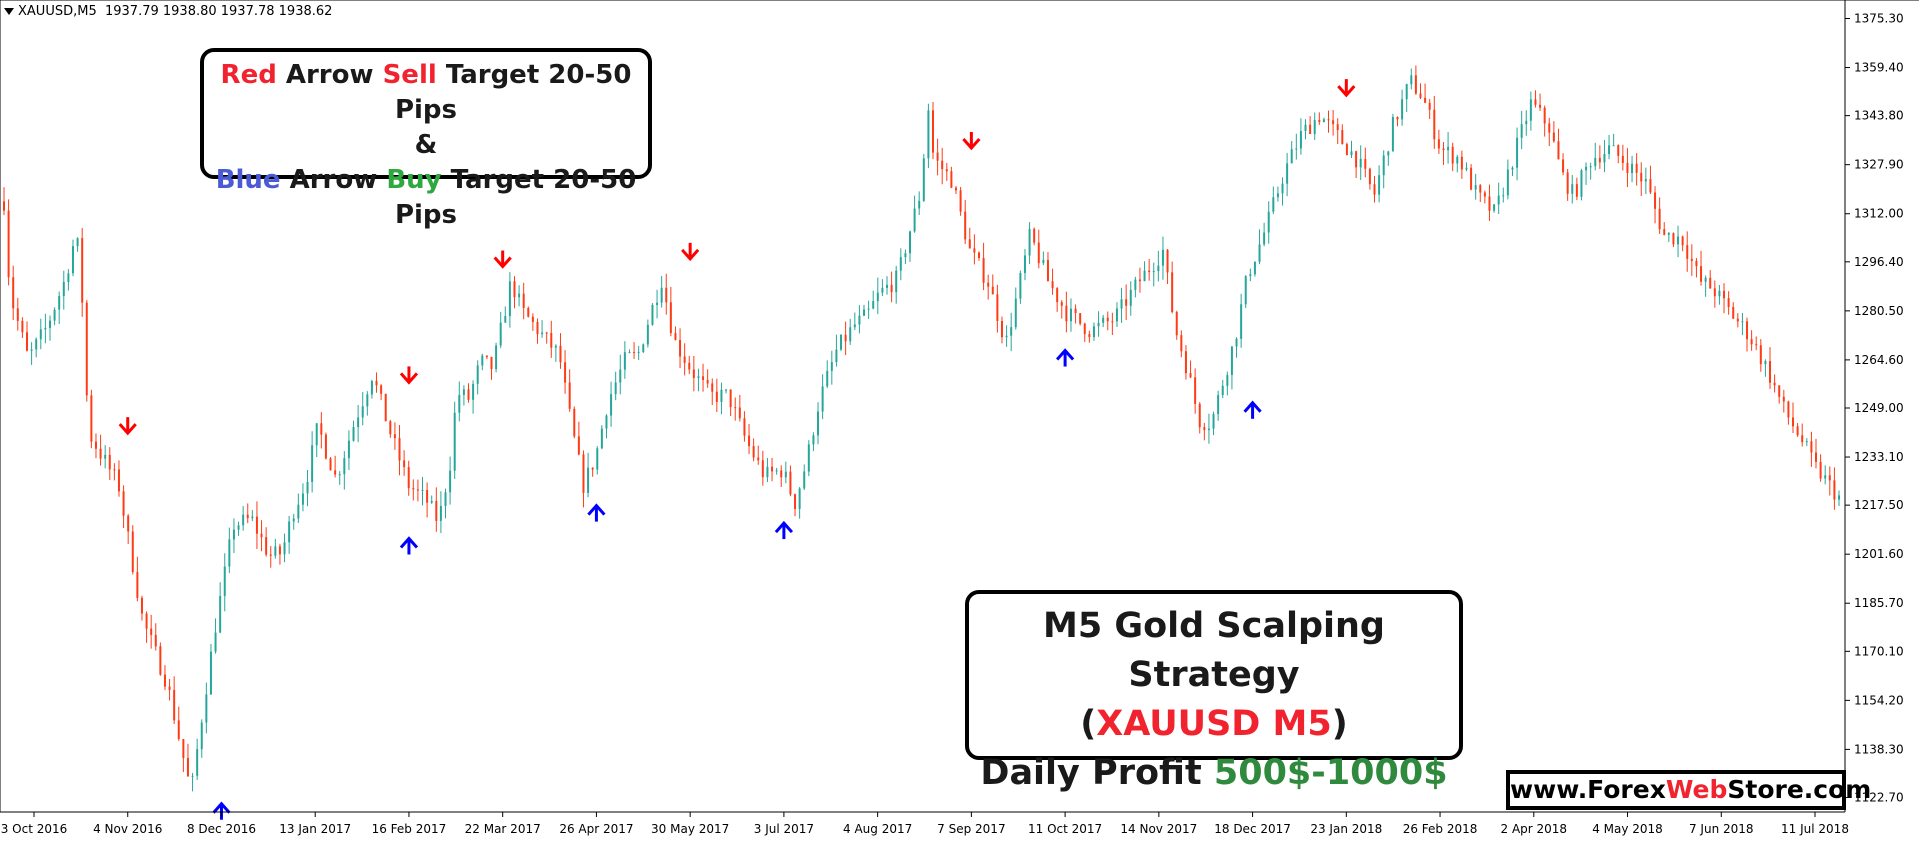 The image size is (1919, 844). I want to click on strategy-title: M5 Gold Scalping Strategy, so click(1214, 650).